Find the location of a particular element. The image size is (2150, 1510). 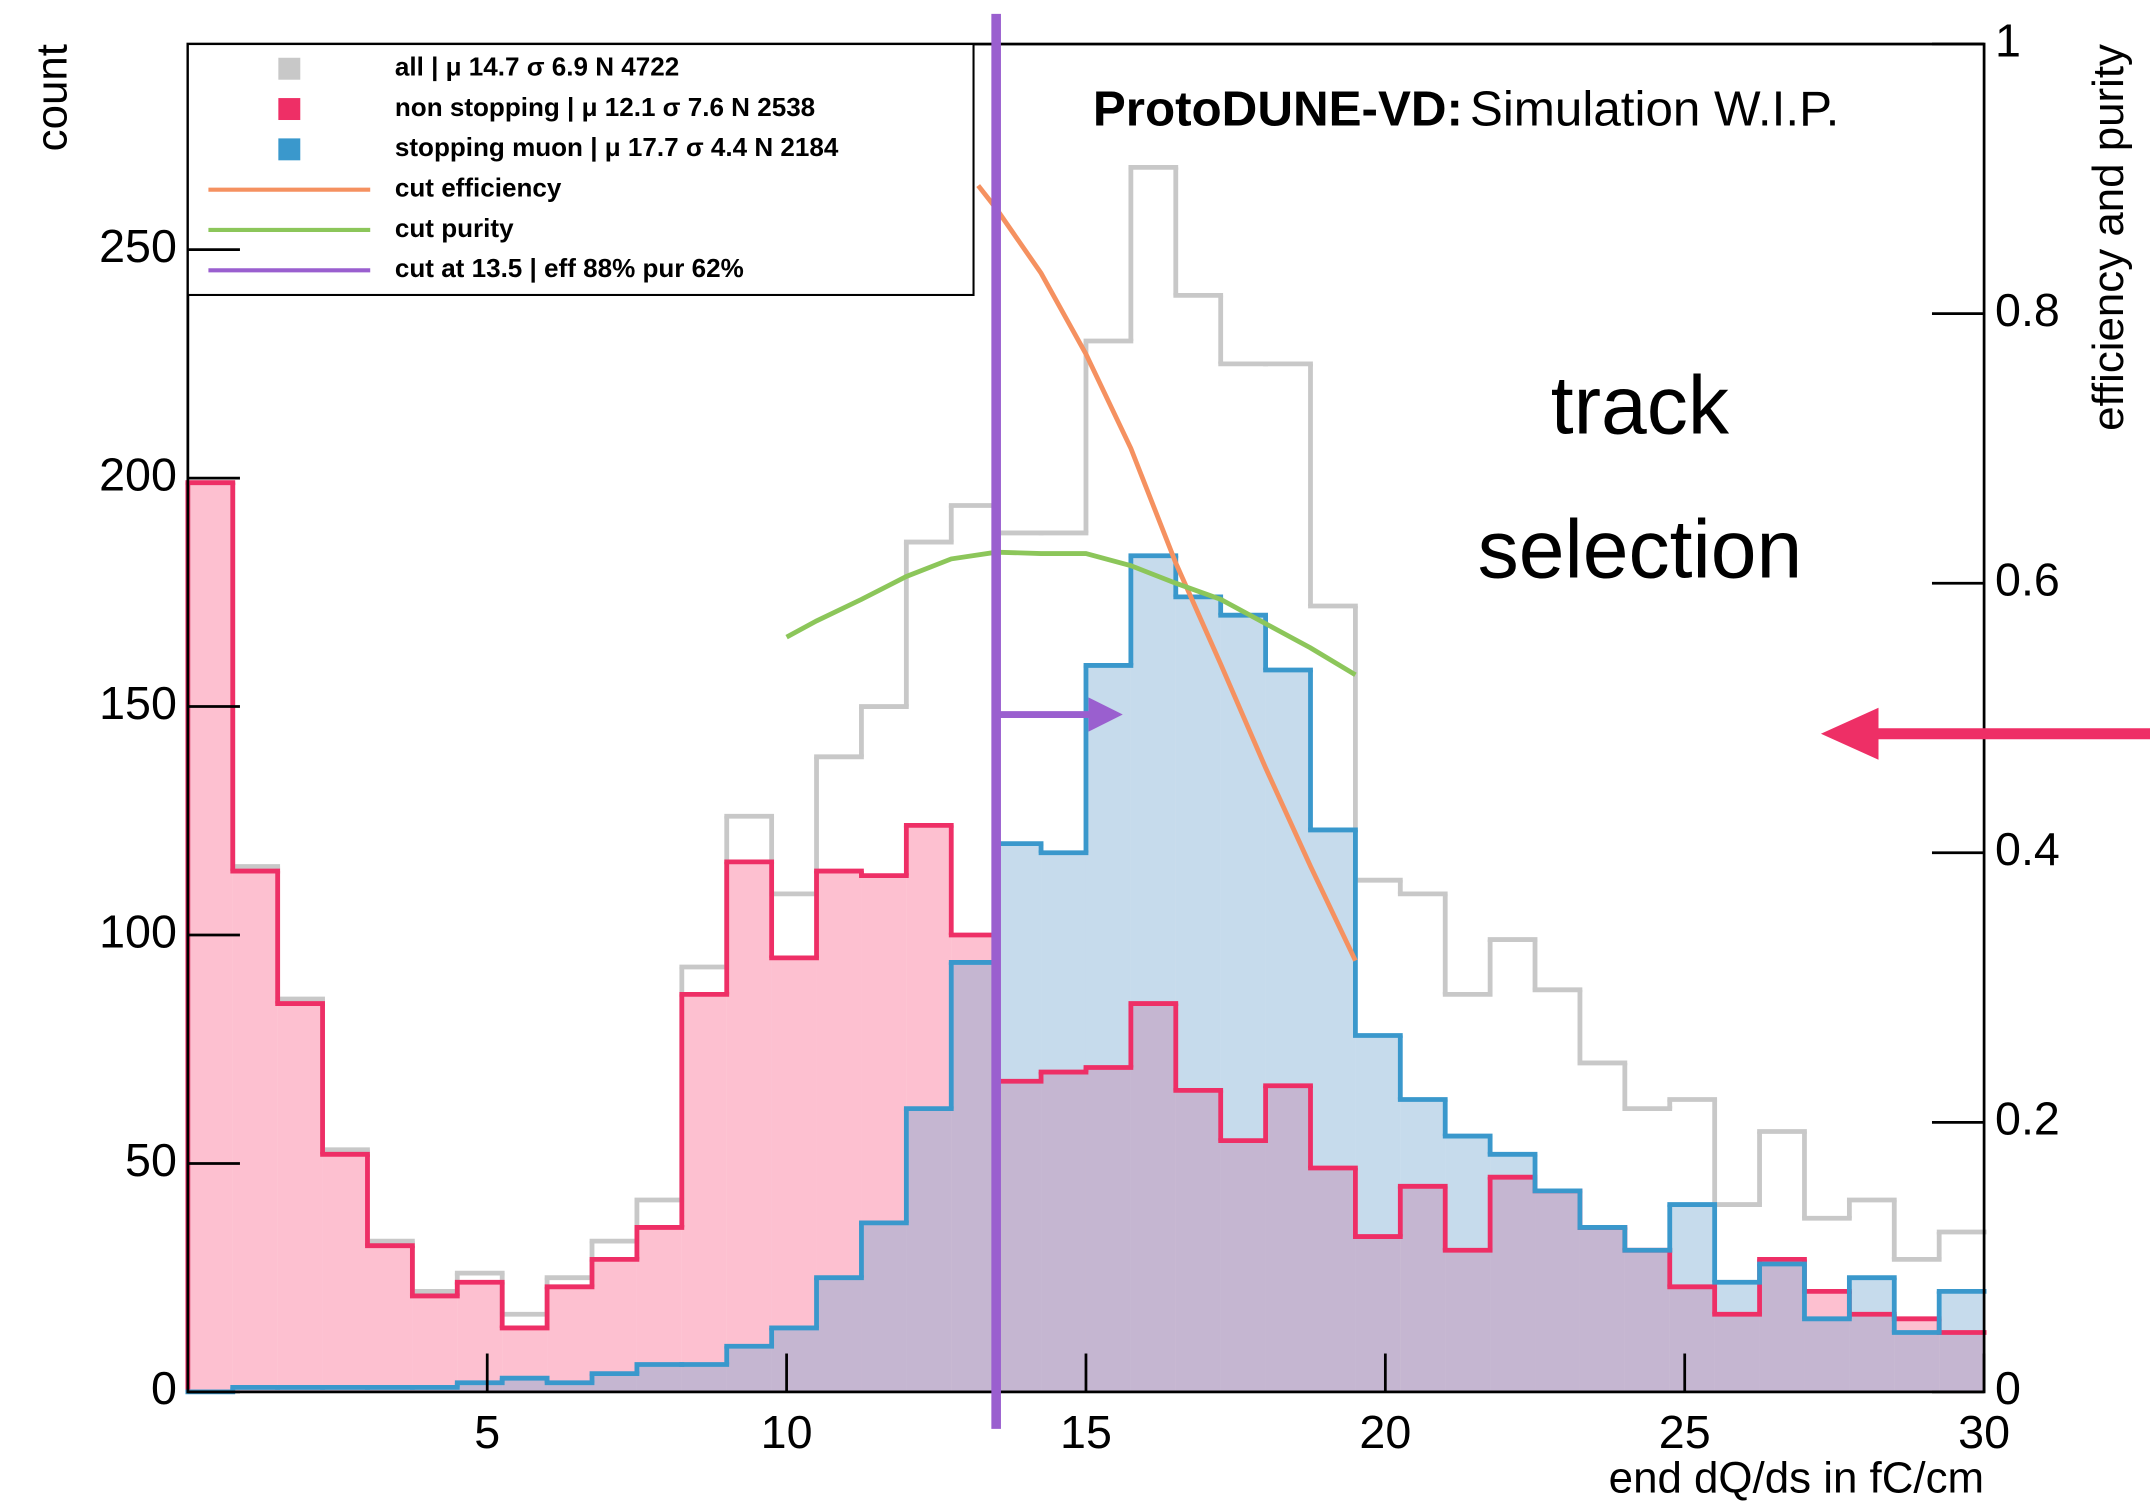

x-axis-label: end dQ/ds in fC/cm is located at coordinates (1796, 1478).